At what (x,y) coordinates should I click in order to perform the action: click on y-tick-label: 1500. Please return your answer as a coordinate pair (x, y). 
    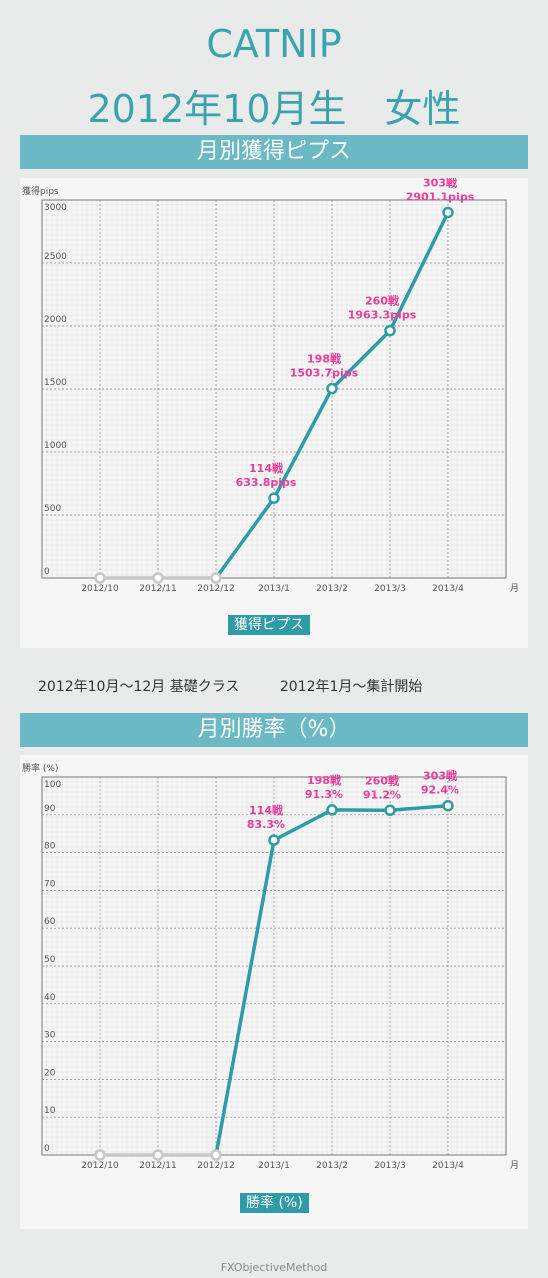
    Looking at the image, I should click on (55, 383).